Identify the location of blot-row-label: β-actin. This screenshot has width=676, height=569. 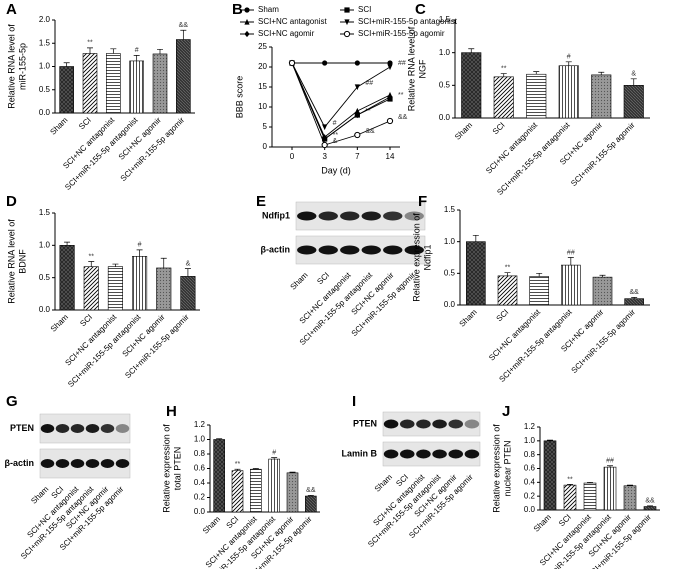
(276, 249).